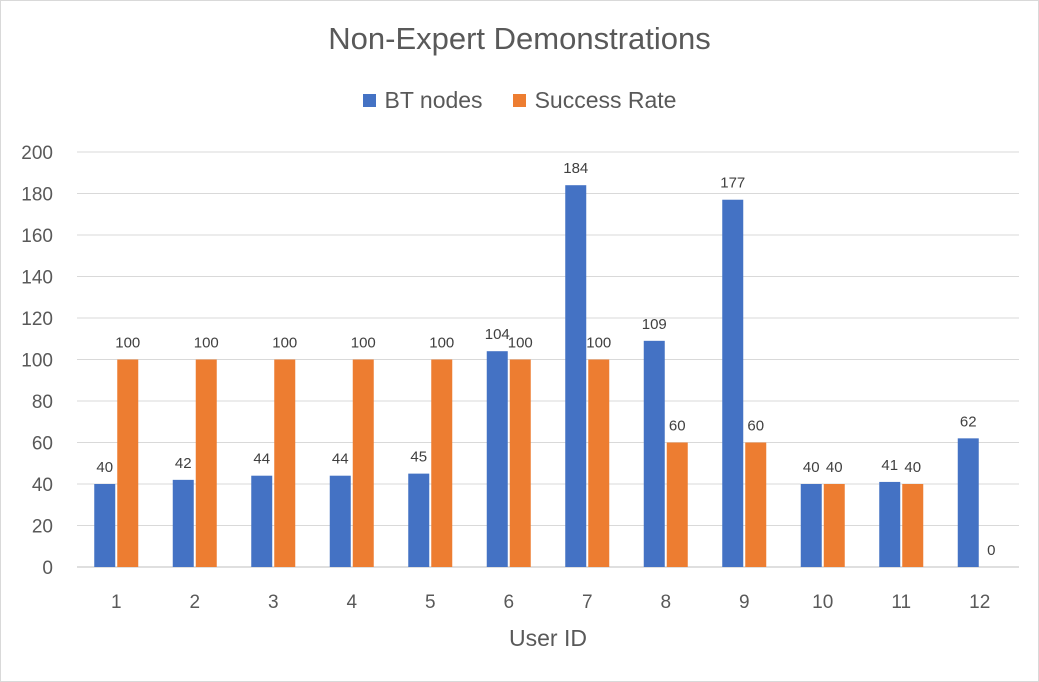  What do you see at coordinates (37, 153) in the screenshot?
I see `y-tick-label: 200` at bounding box center [37, 153].